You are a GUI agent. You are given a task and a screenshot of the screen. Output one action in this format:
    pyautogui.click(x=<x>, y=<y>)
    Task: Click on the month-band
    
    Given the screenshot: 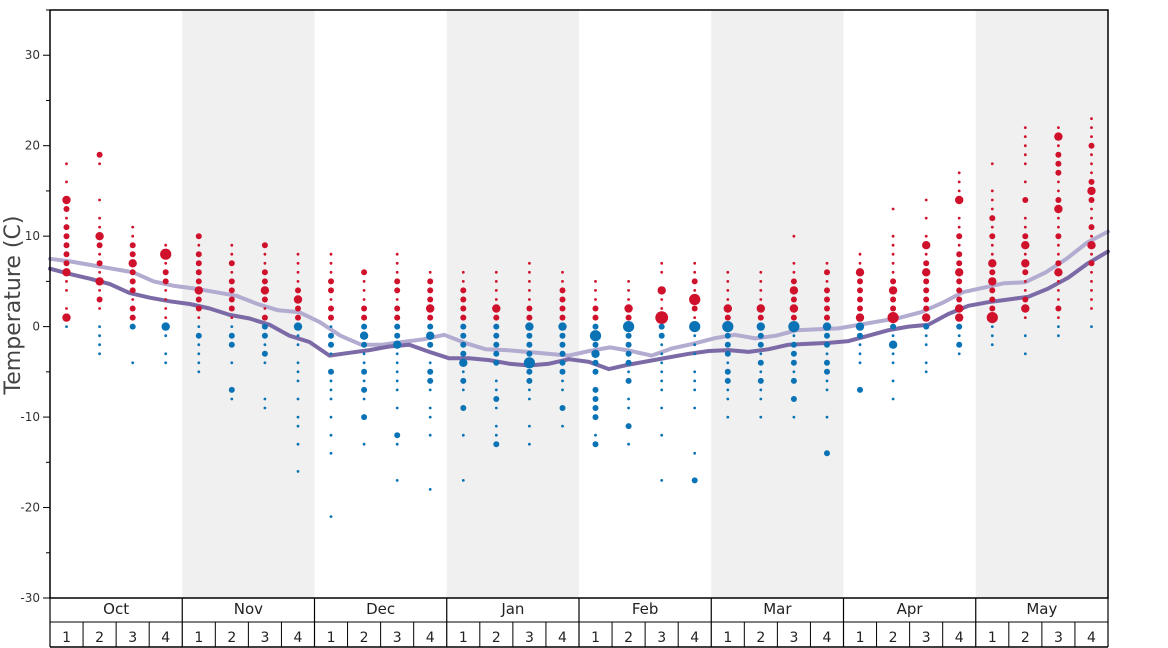 What is the action you would take?
    pyautogui.click(x=248, y=304)
    